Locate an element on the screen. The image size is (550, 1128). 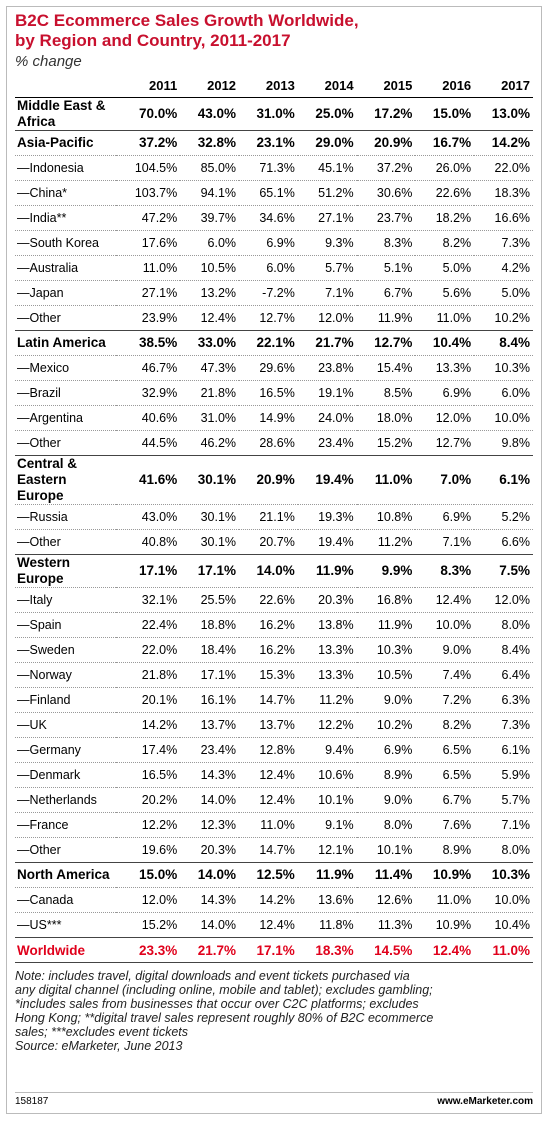
cell: 6.9% is located at coordinates (445, 517).